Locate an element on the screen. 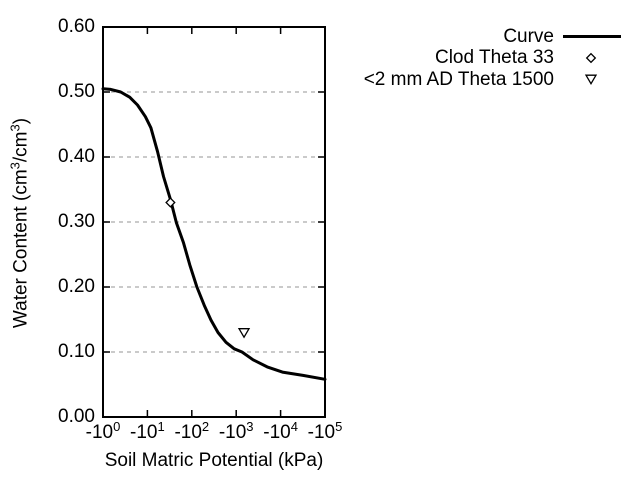  y-tick-label: 0.30 is located at coordinates (76, 221).